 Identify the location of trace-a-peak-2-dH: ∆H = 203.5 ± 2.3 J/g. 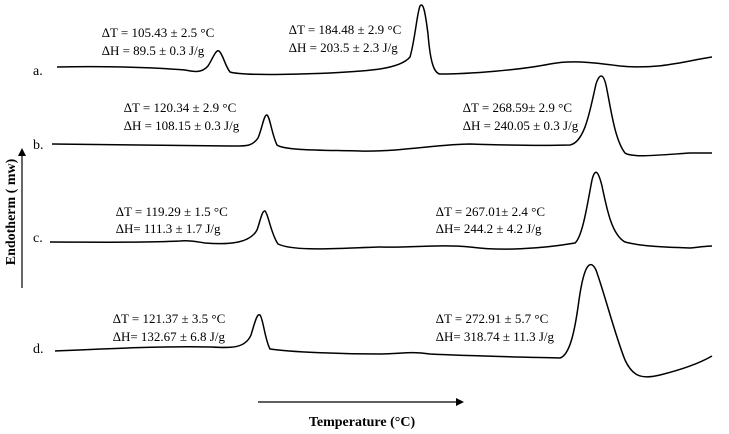
(343, 47).